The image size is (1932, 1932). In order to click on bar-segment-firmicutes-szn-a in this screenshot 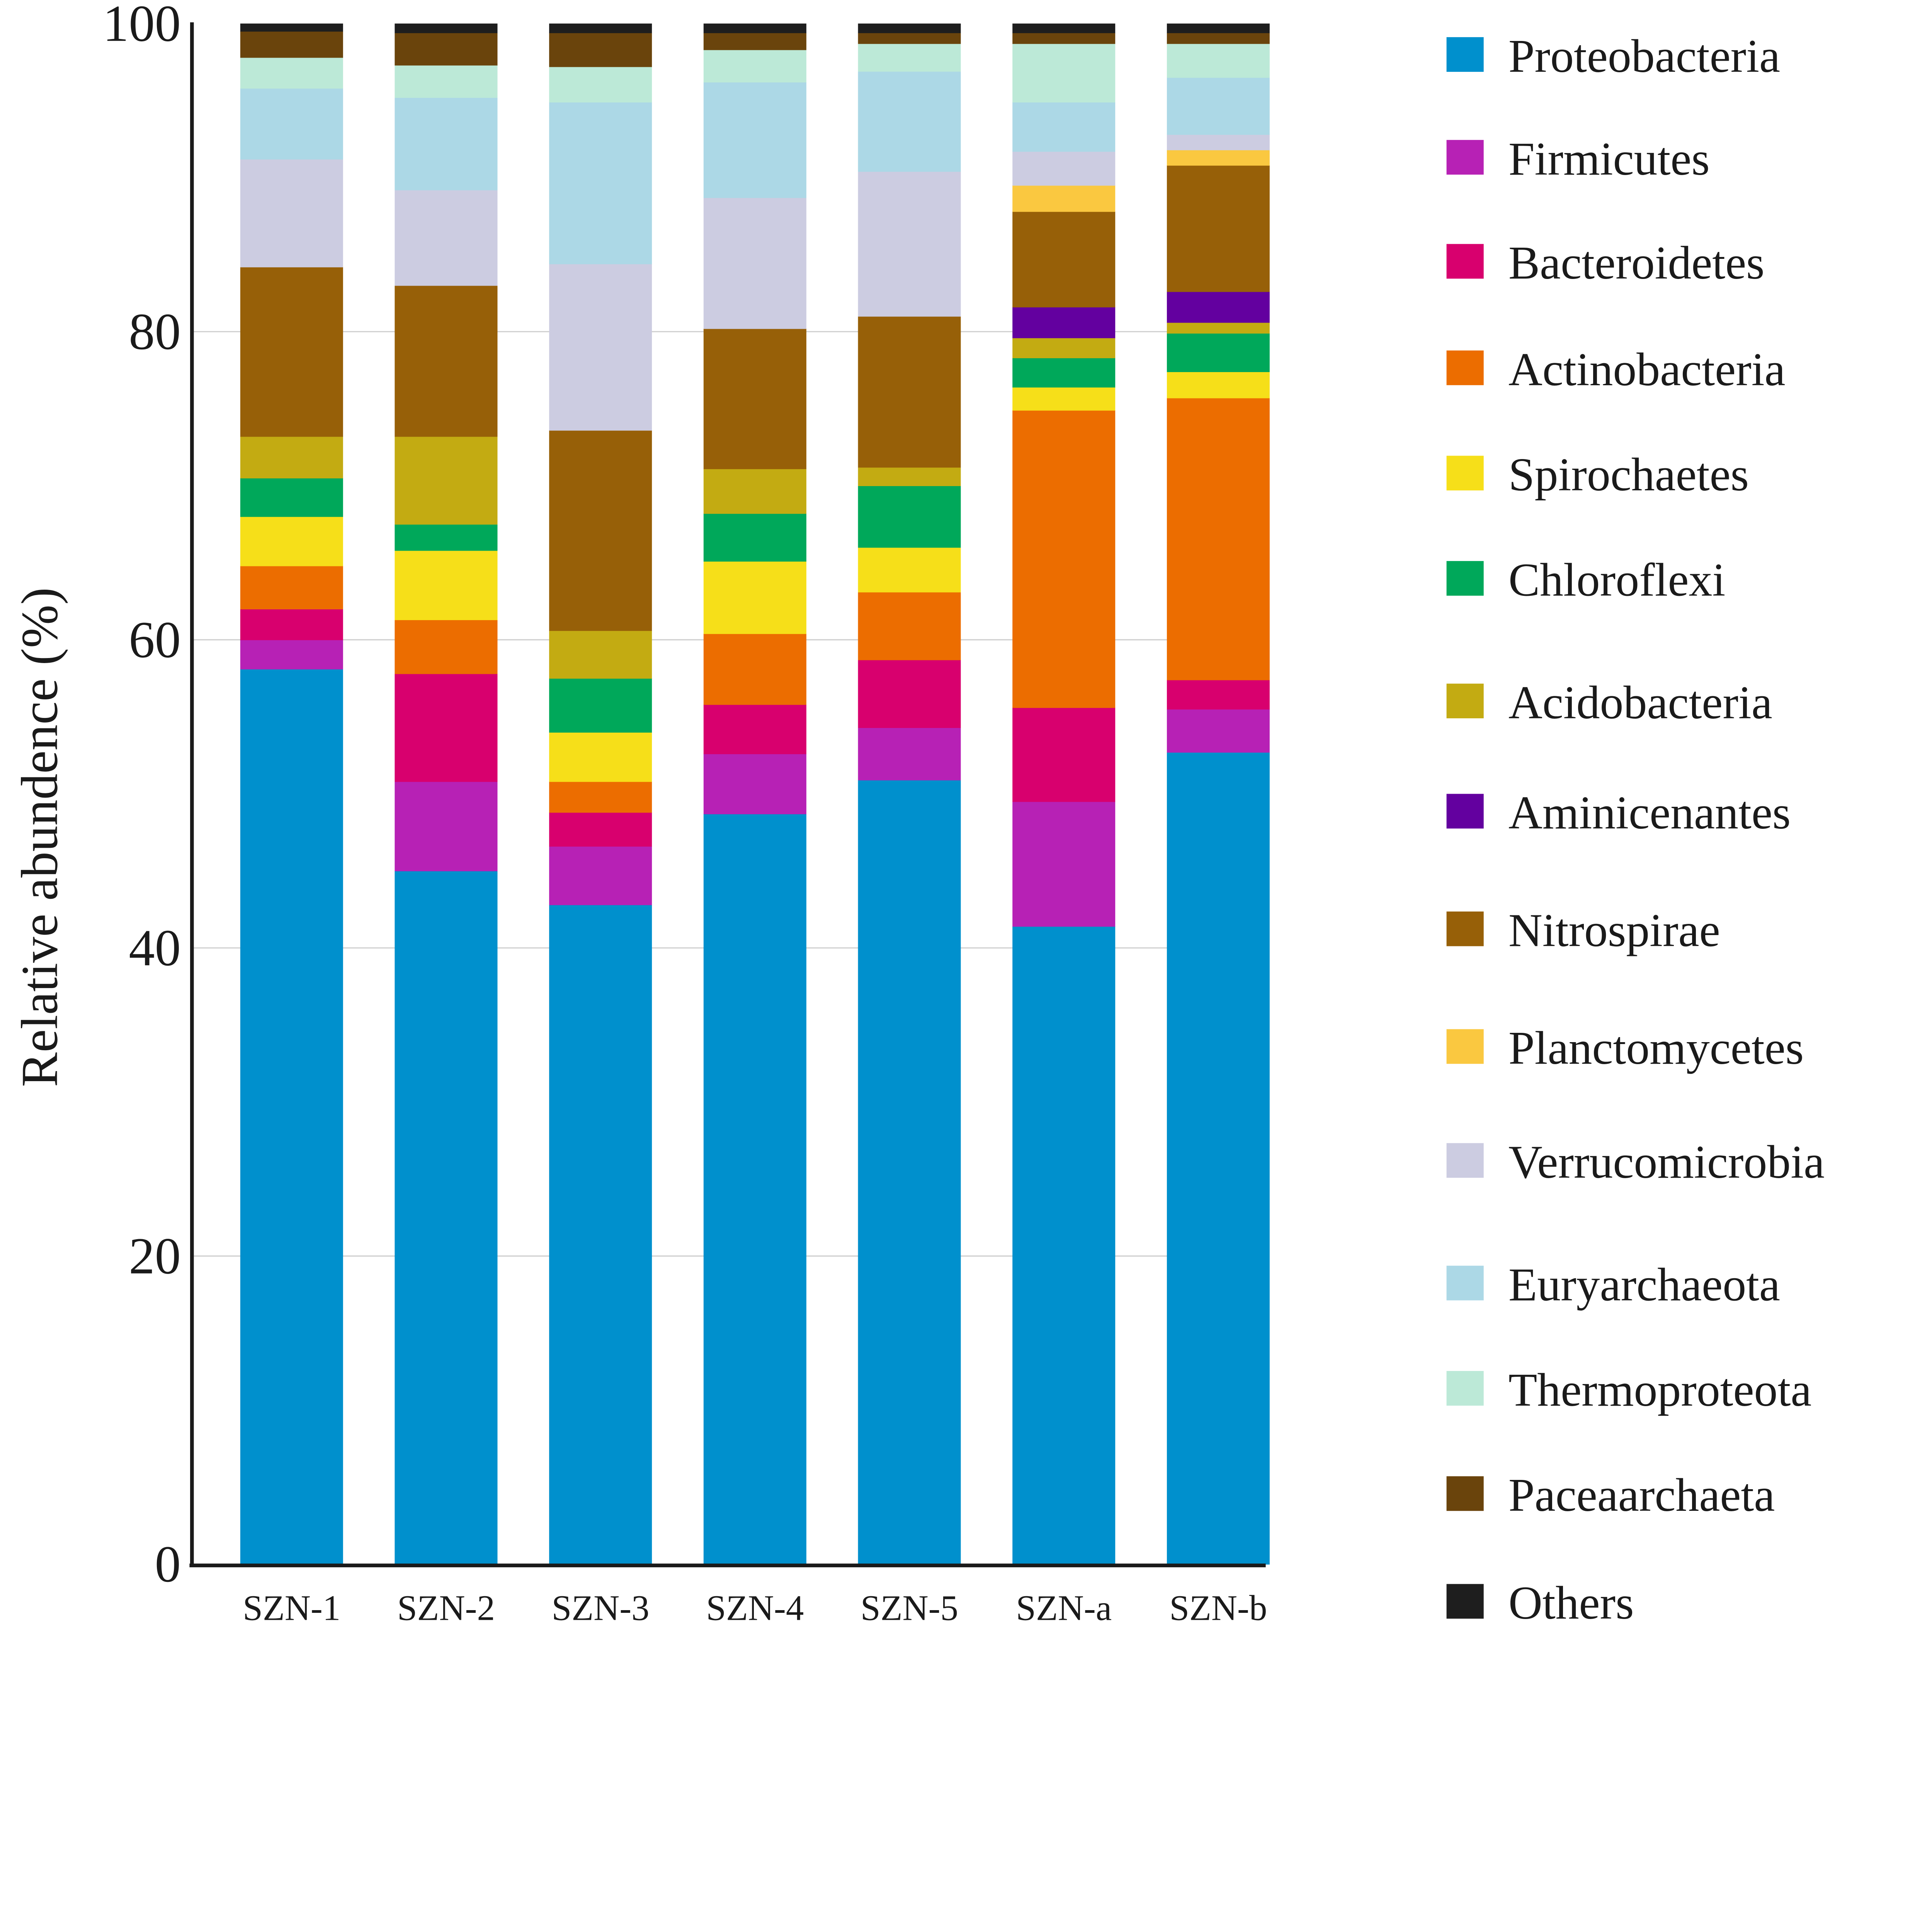, I will do `click(1064, 864)`.